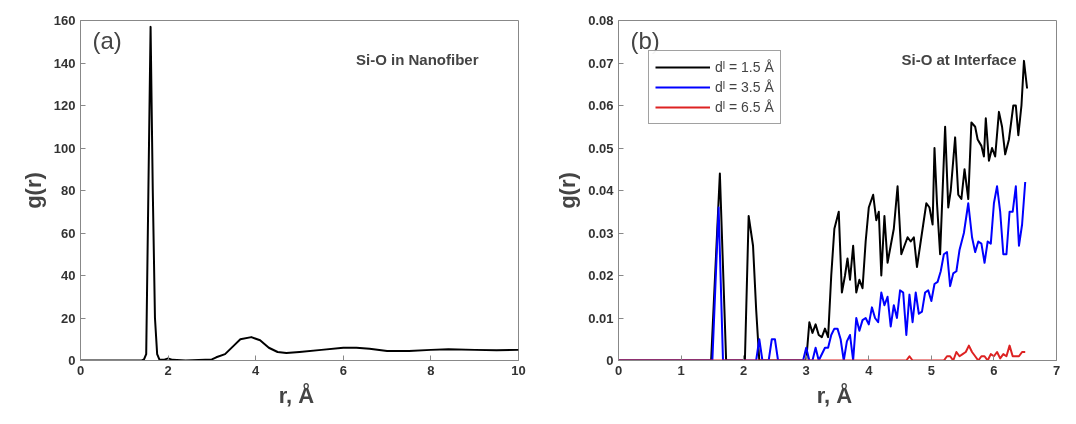 The image size is (1076, 424). What do you see at coordinates (601, 105) in the screenshot?
I see `y-tick-label: 0.06` at bounding box center [601, 105].